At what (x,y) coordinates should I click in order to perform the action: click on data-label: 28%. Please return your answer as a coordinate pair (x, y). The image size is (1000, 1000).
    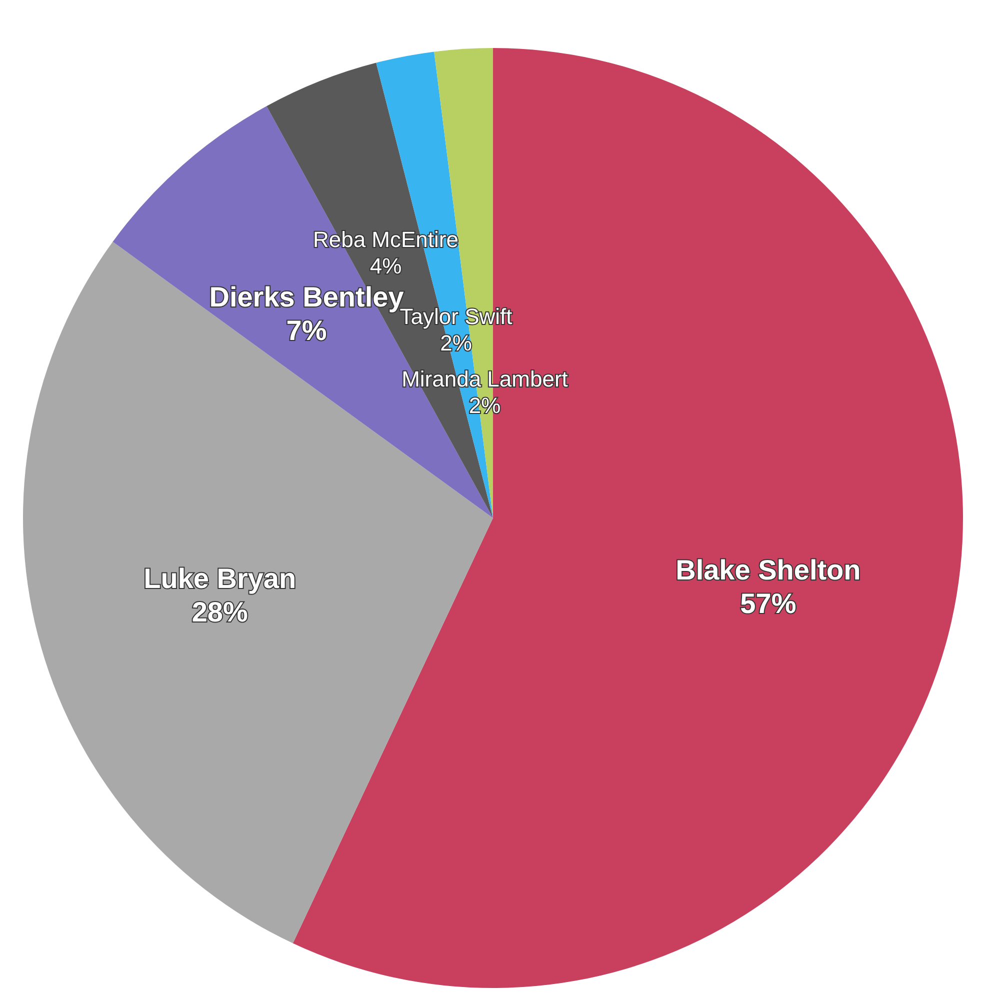
    Looking at the image, I should click on (220, 612).